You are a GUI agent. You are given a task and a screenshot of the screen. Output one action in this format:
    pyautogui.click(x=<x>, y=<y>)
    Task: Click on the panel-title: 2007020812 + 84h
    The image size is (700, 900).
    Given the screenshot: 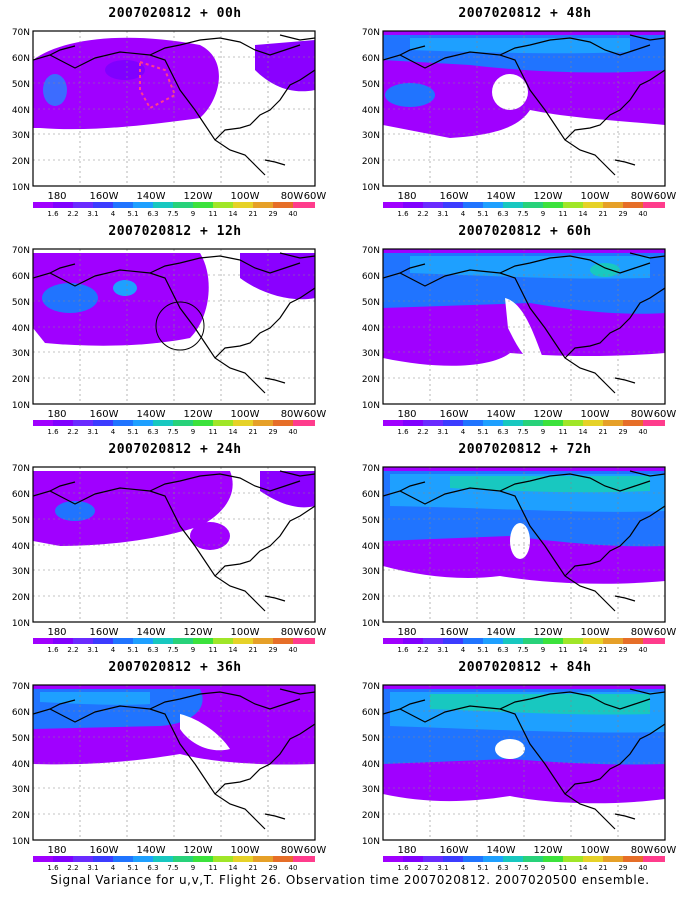 What is the action you would take?
    pyautogui.click(x=525, y=667)
    